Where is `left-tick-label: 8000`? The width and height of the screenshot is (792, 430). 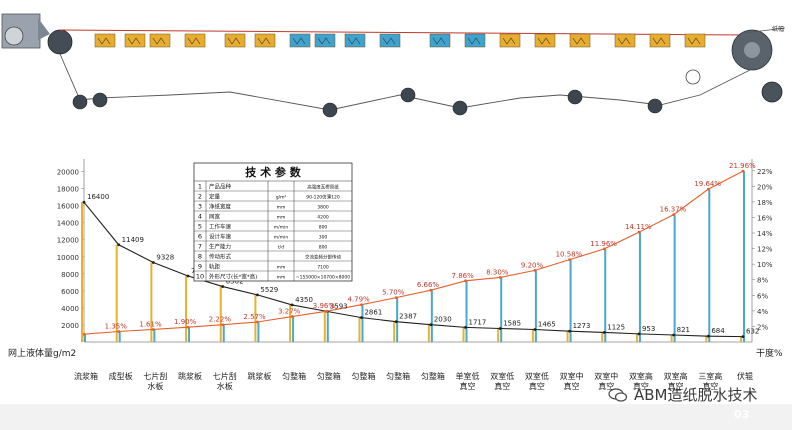 left-tick-label: 8000 is located at coordinates (70, 275).